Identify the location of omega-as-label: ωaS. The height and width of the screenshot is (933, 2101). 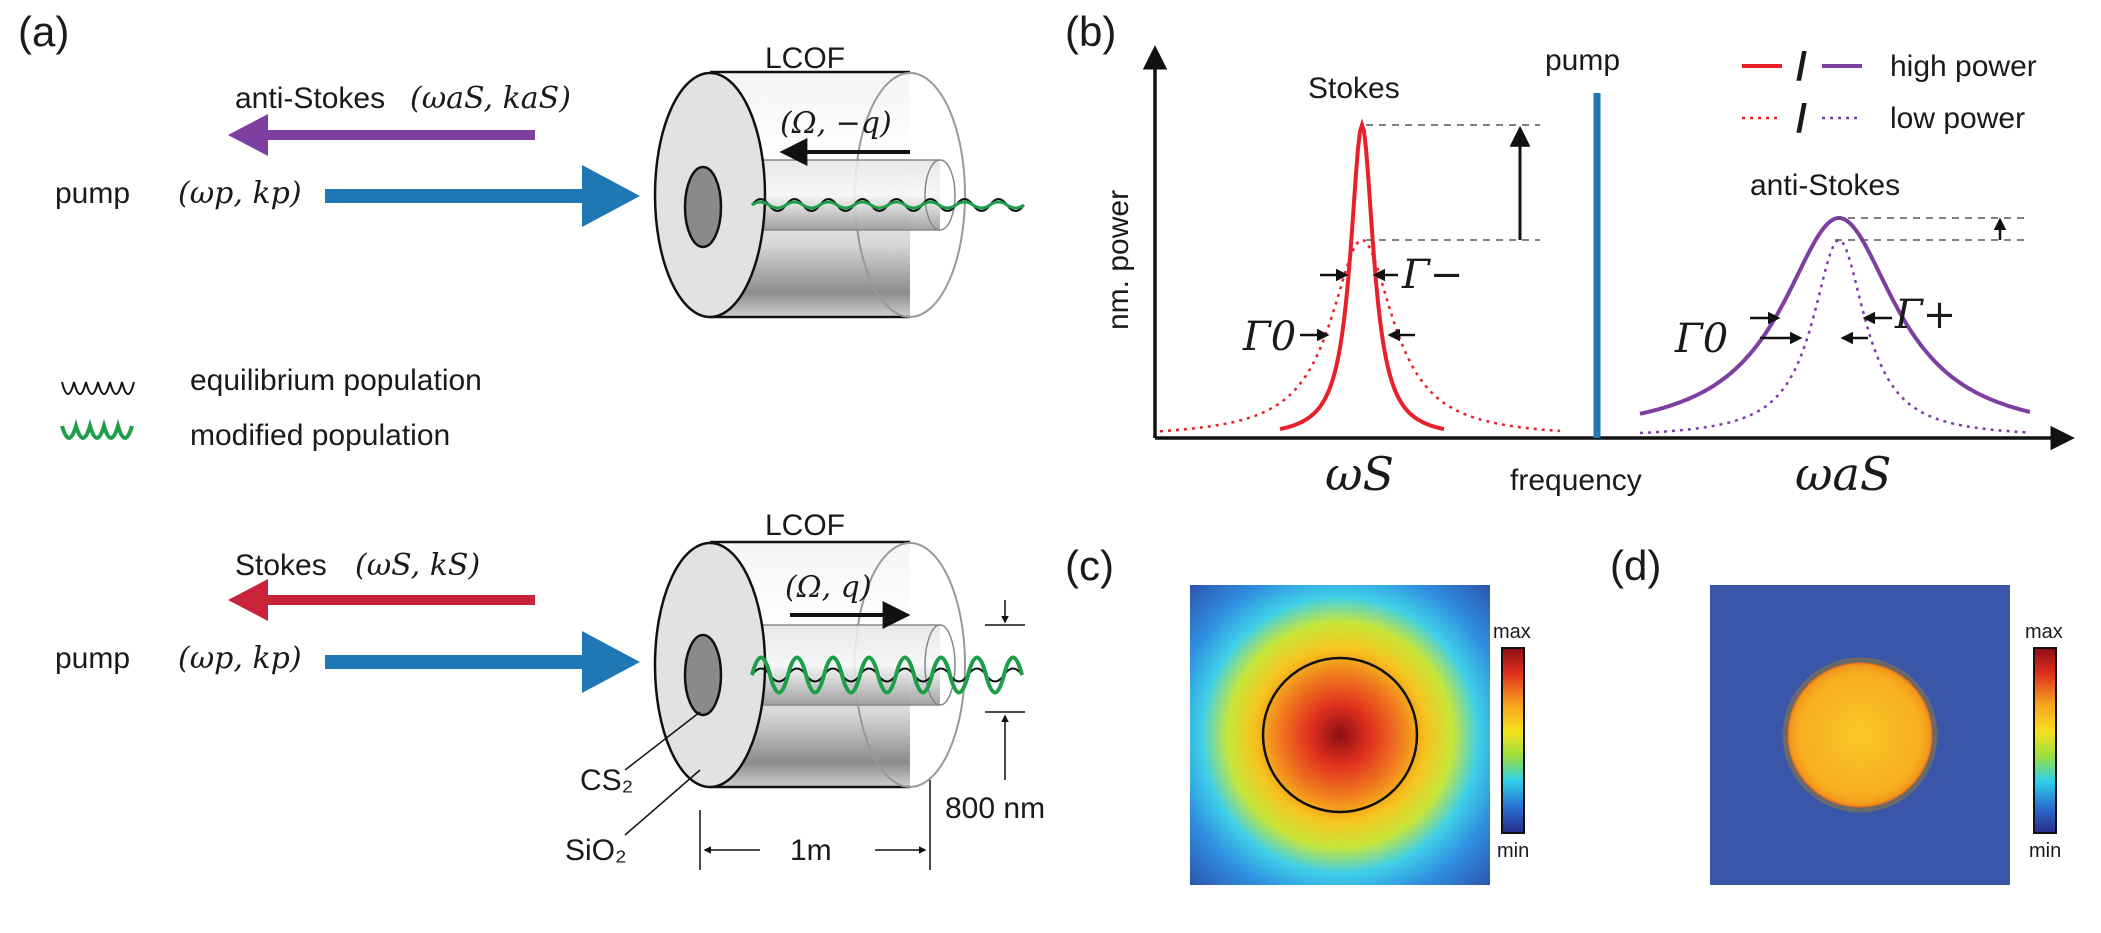
(1843, 474).